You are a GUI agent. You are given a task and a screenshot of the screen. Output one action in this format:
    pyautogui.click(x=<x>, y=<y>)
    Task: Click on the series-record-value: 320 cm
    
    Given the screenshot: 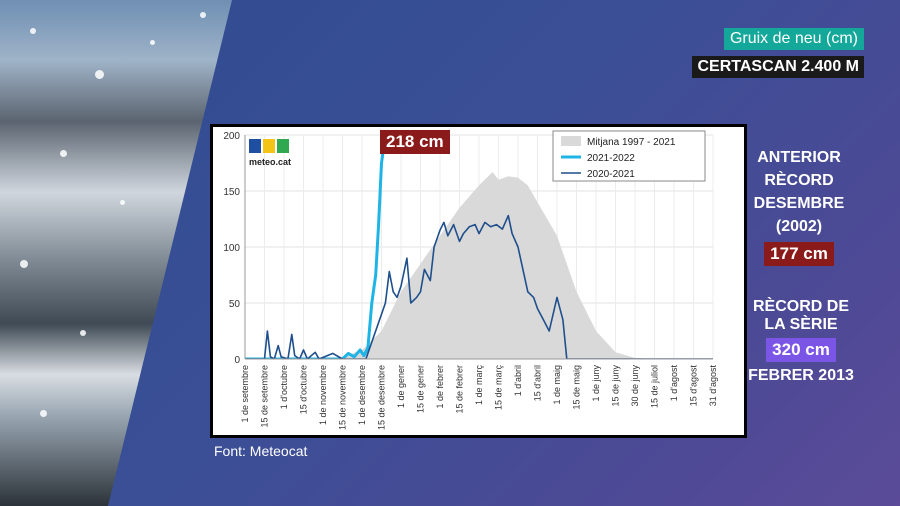 What is the action you would take?
    pyautogui.click(x=801, y=350)
    